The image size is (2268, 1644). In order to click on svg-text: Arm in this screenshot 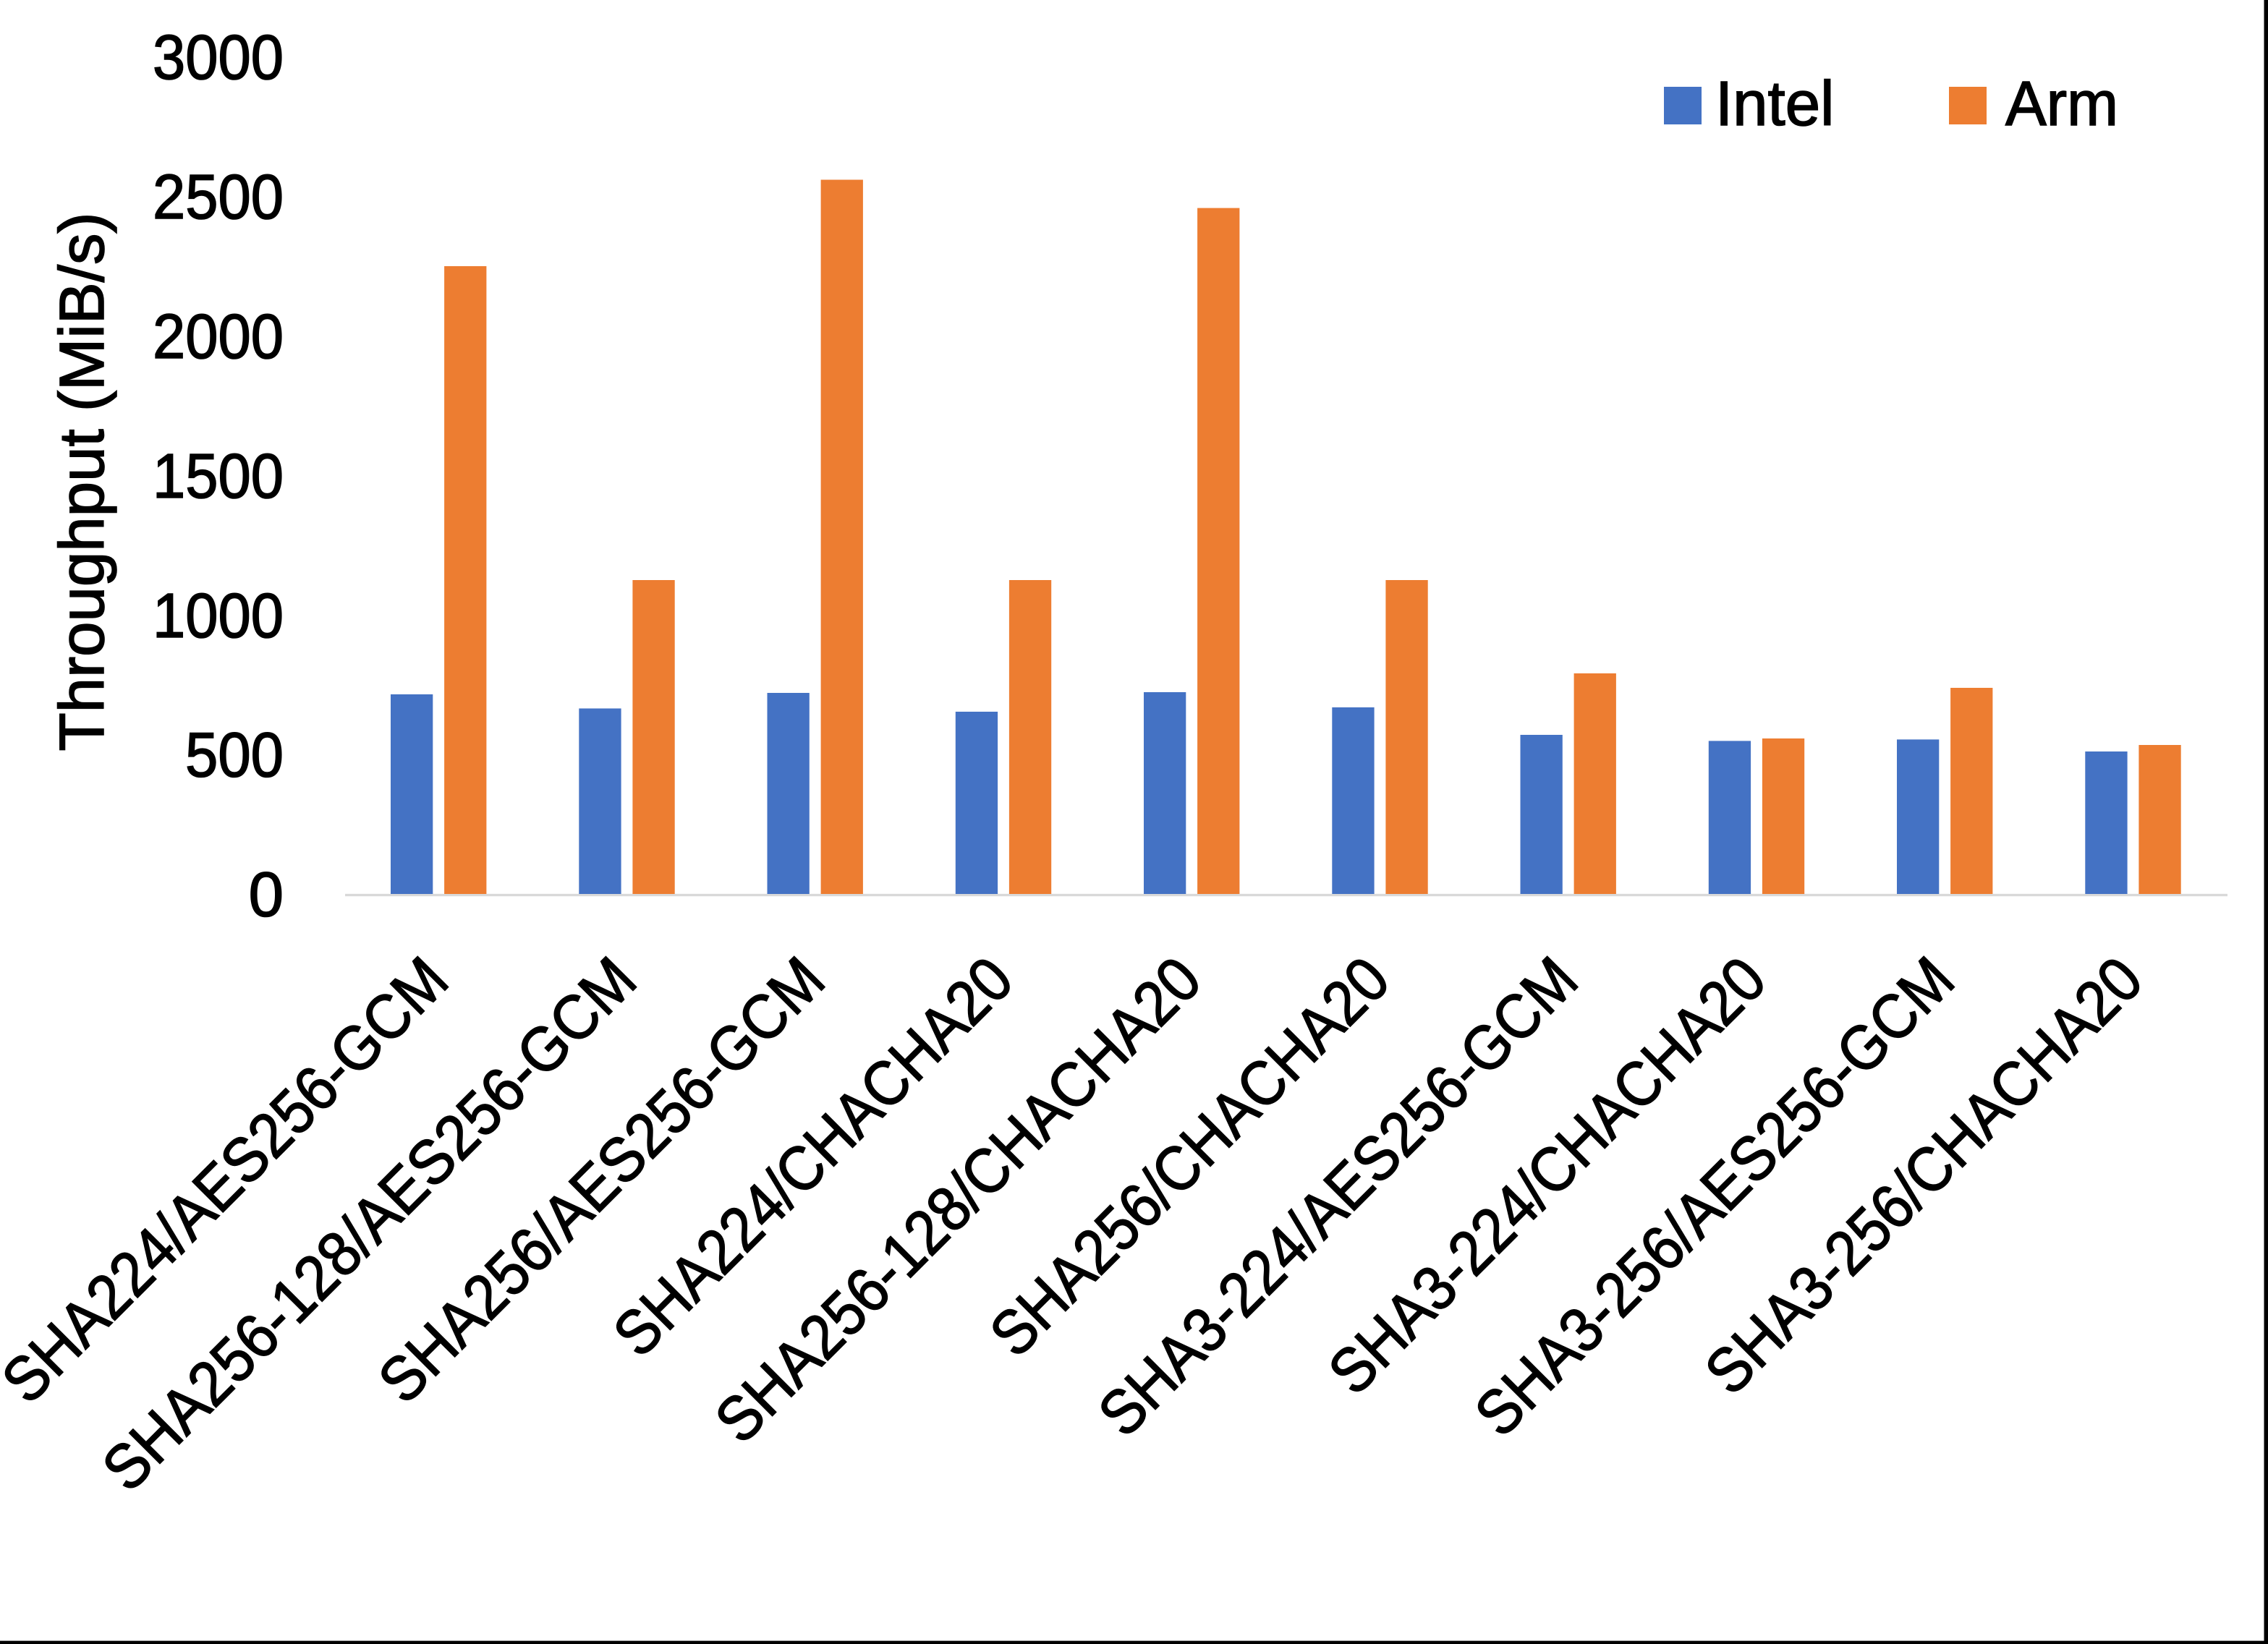, I will do `click(2061, 104)`.